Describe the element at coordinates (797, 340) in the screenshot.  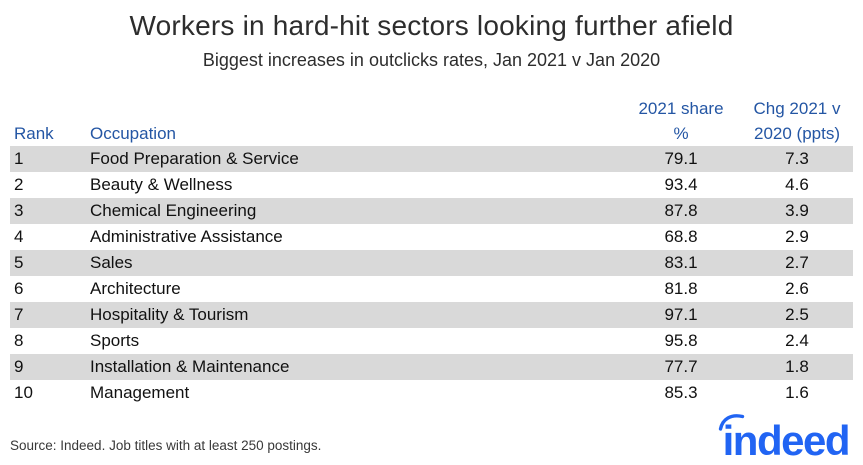
I see `change-cell: 2.4` at that location.